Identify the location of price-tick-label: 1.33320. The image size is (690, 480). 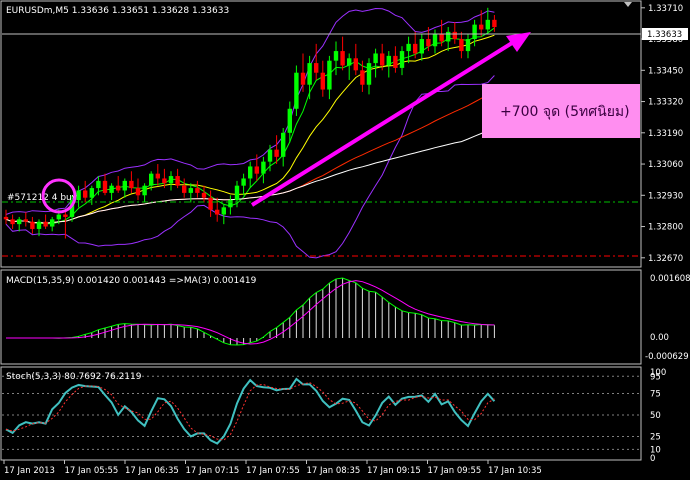
(665, 103).